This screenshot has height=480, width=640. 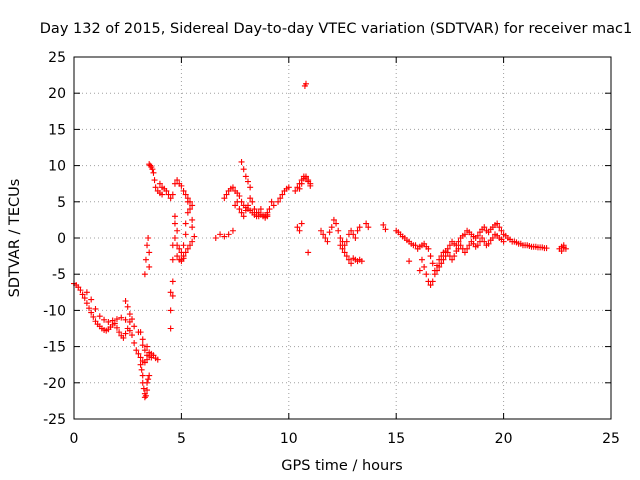 I want to click on x-tick-label: 5, so click(x=181, y=439).